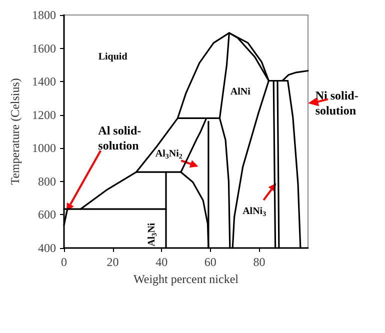  Describe the element at coordinates (120, 138) in the screenshot. I see `annotation: Al solid-solution` at that location.